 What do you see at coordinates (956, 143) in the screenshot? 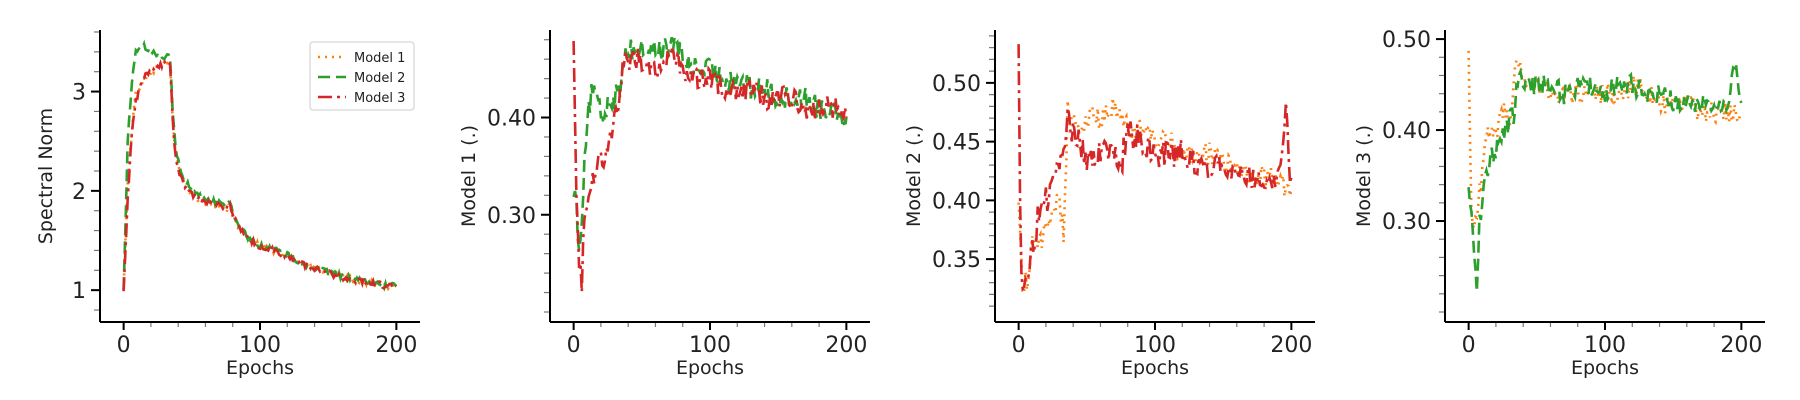
I see `y-tick-label: 0.45` at bounding box center [956, 143].